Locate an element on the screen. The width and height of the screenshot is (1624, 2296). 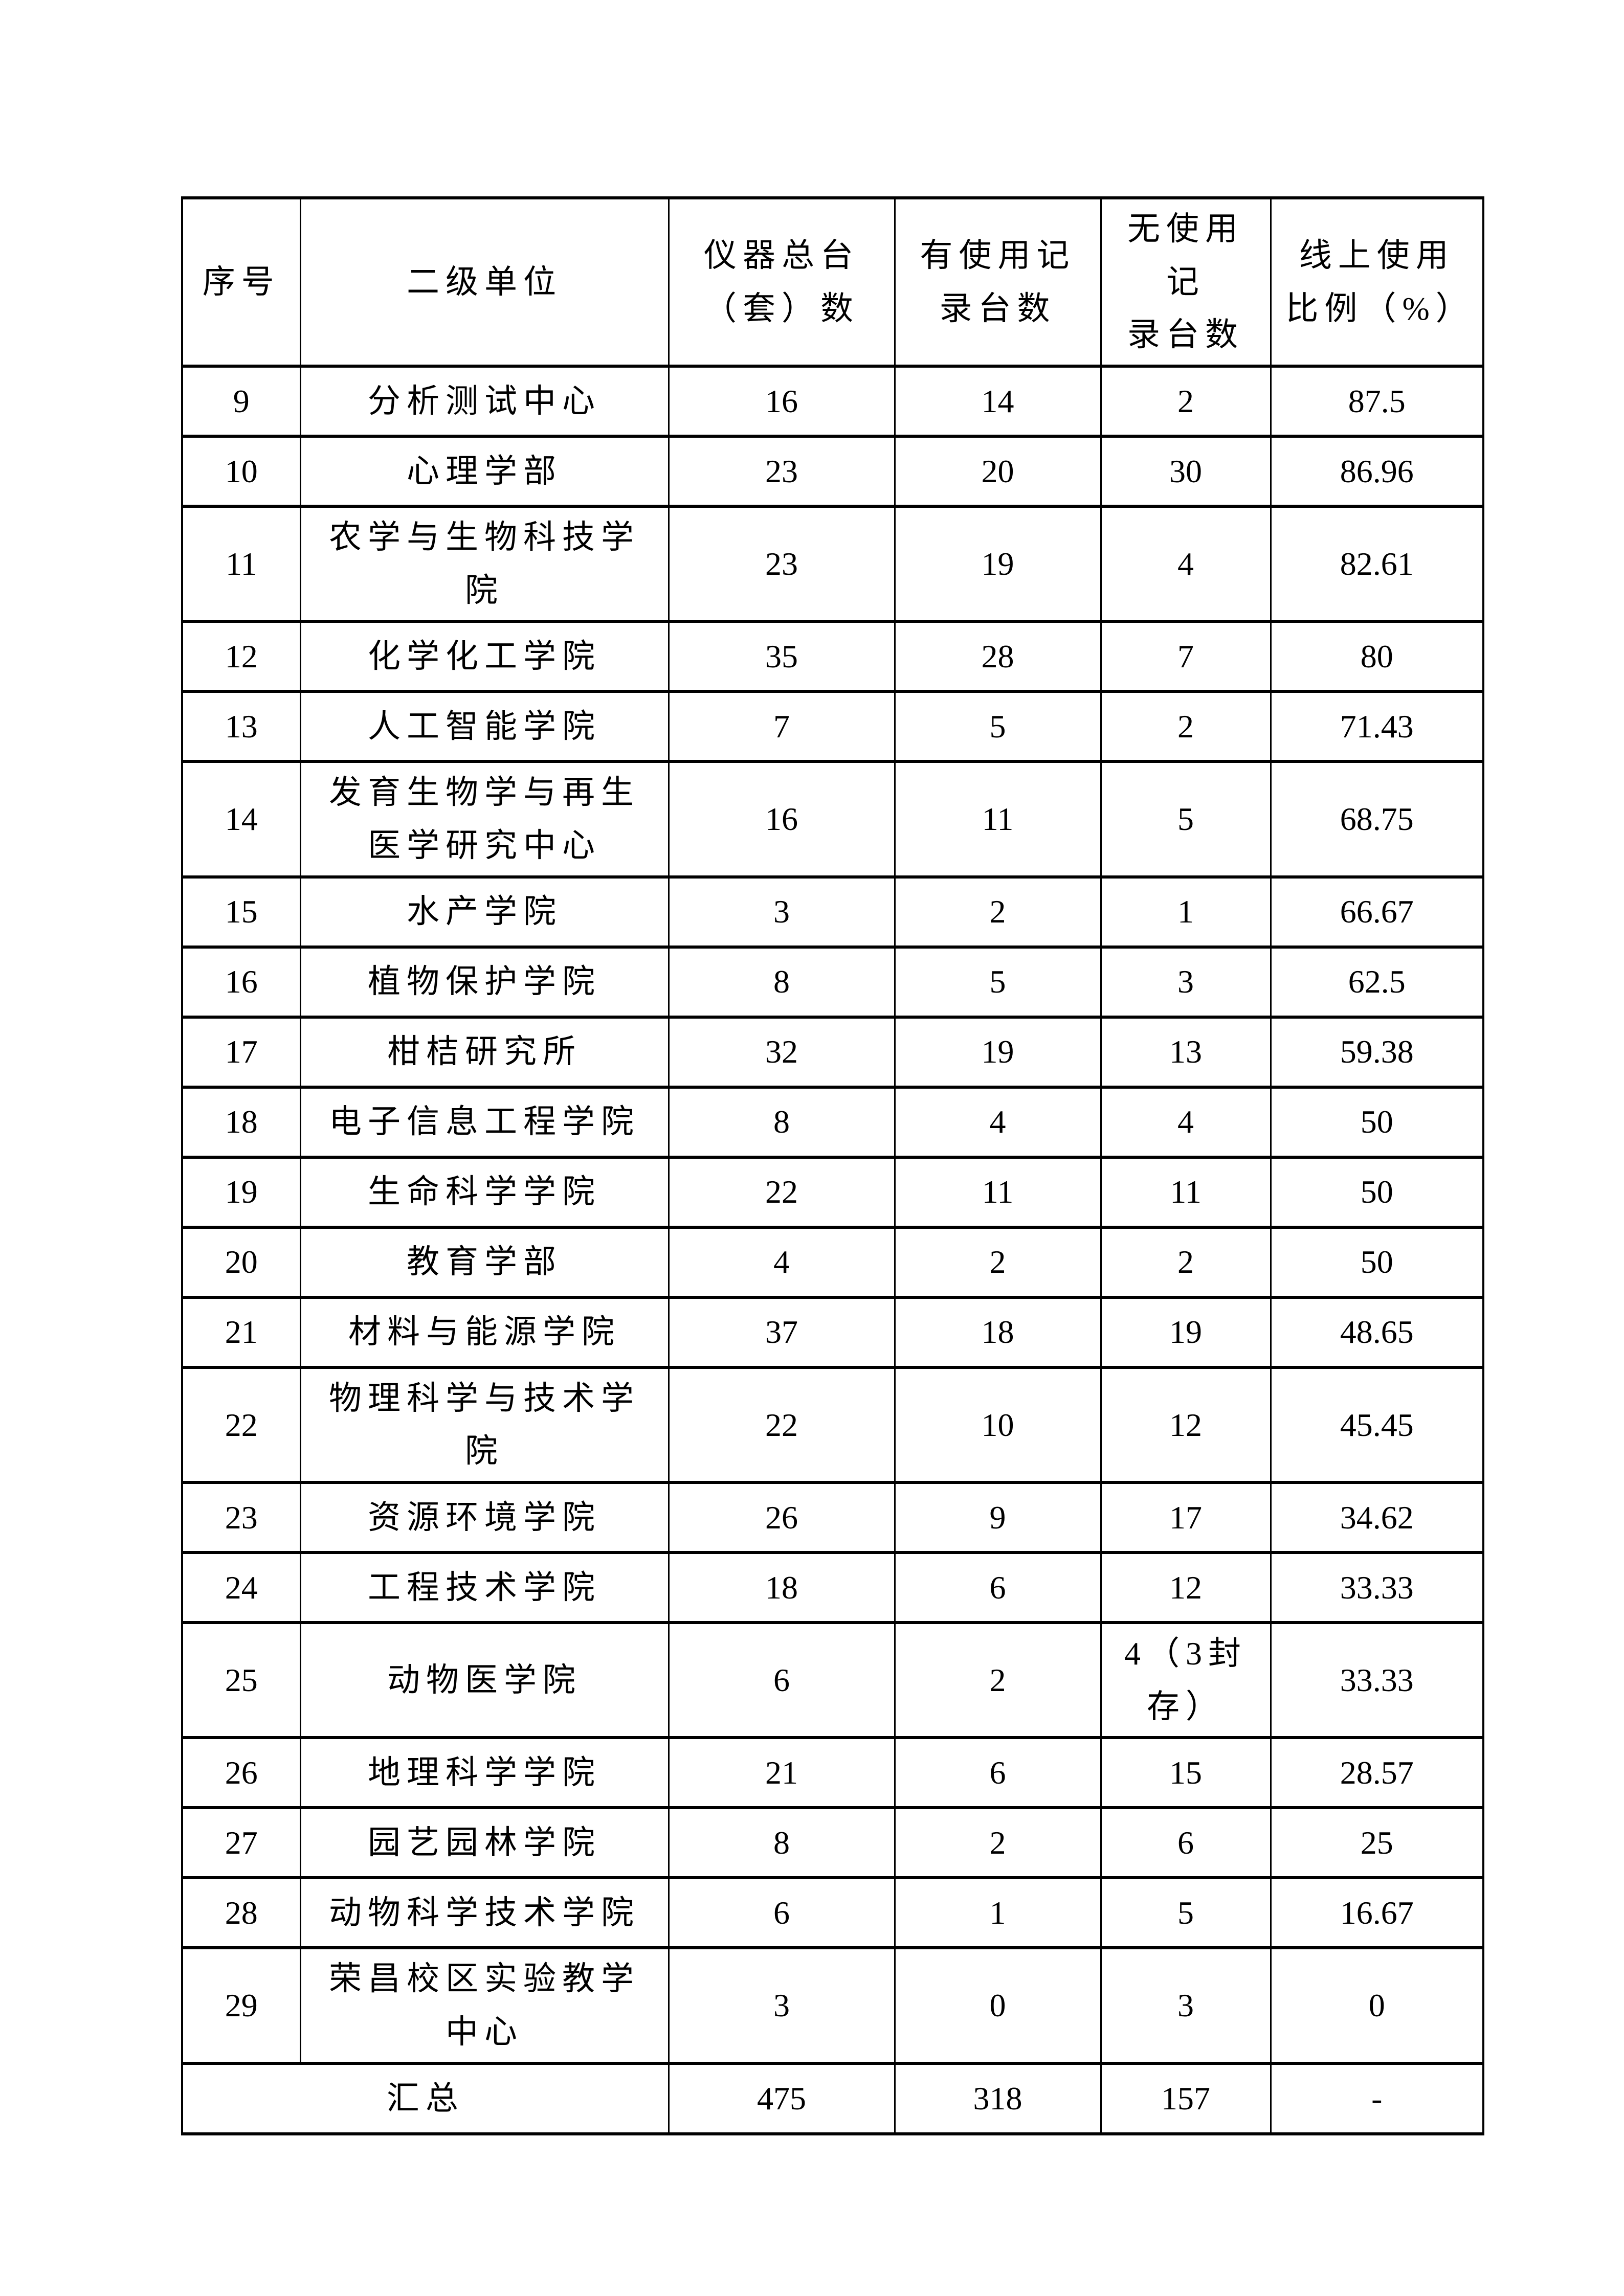
cell-unit: 分析测试中心 is located at coordinates (484, 402).